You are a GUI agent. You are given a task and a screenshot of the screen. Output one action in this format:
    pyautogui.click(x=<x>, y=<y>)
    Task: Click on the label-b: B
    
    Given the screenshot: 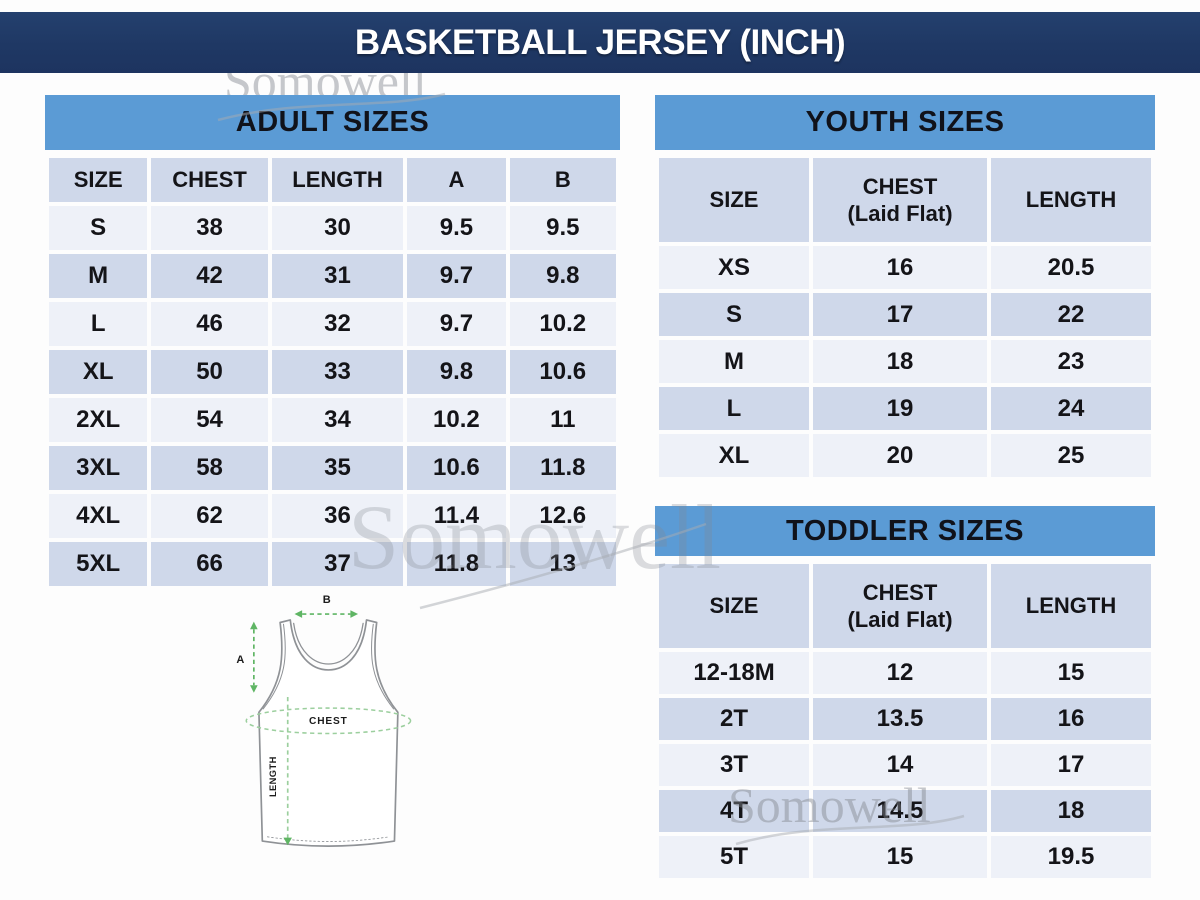 What is the action you would take?
    pyautogui.click(x=327, y=600)
    